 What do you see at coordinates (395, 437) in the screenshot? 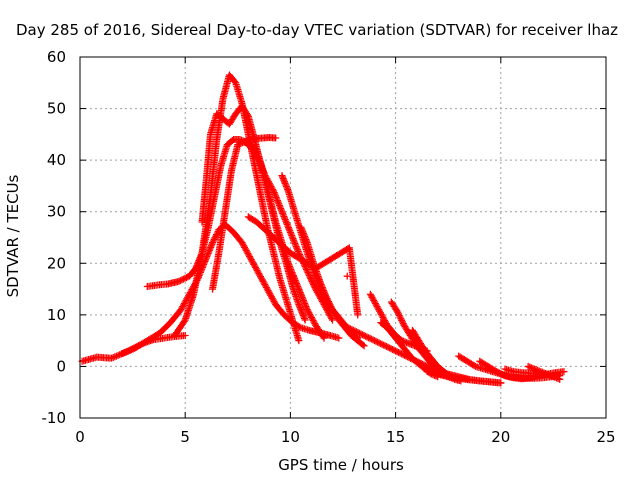
I see `x-tick-label: 15` at bounding box center [395, 437].